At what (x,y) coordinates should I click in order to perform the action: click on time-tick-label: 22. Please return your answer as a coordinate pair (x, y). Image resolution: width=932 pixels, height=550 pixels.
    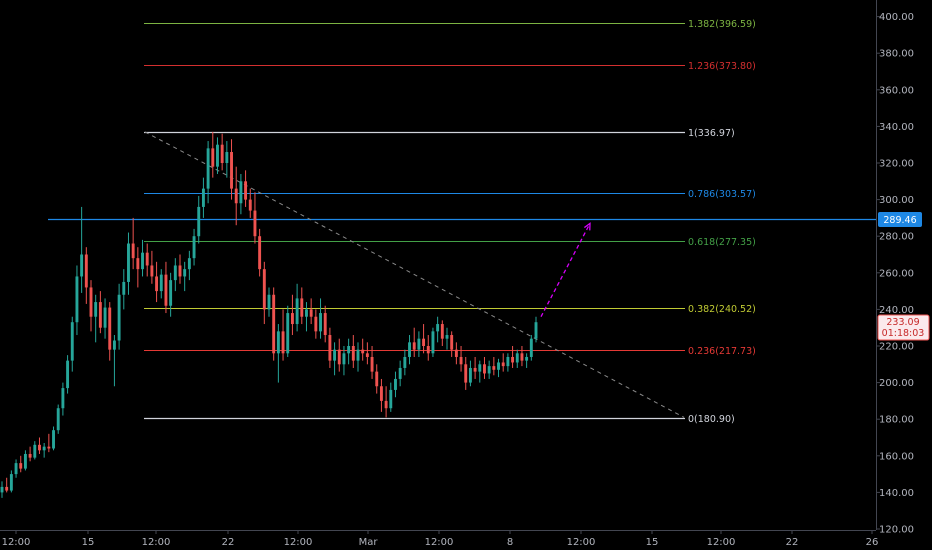
    Looking at the image, I should click on (792, 542).